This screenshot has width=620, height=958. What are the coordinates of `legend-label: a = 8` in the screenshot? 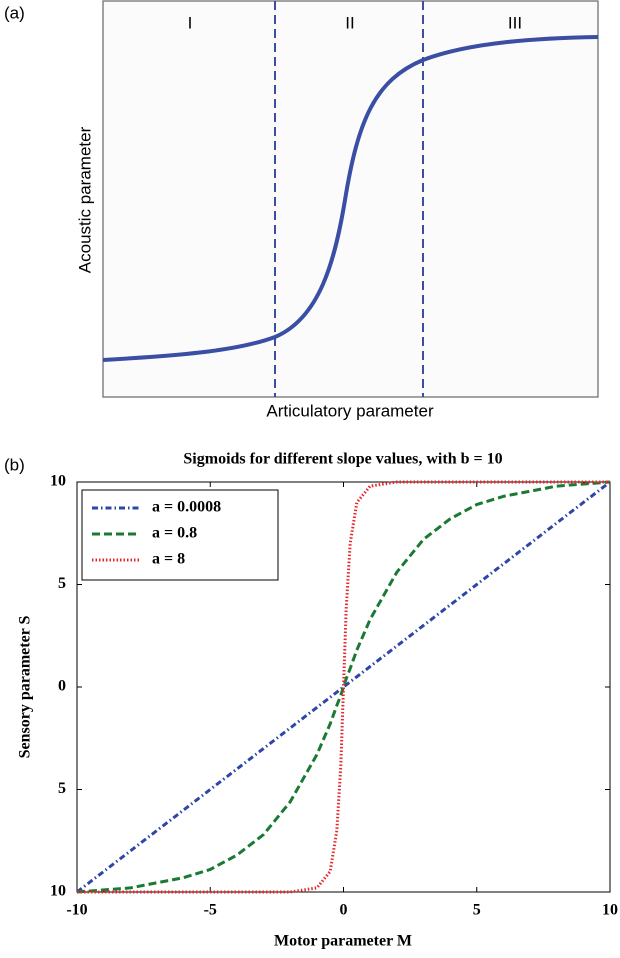 It's located at (168, 559).